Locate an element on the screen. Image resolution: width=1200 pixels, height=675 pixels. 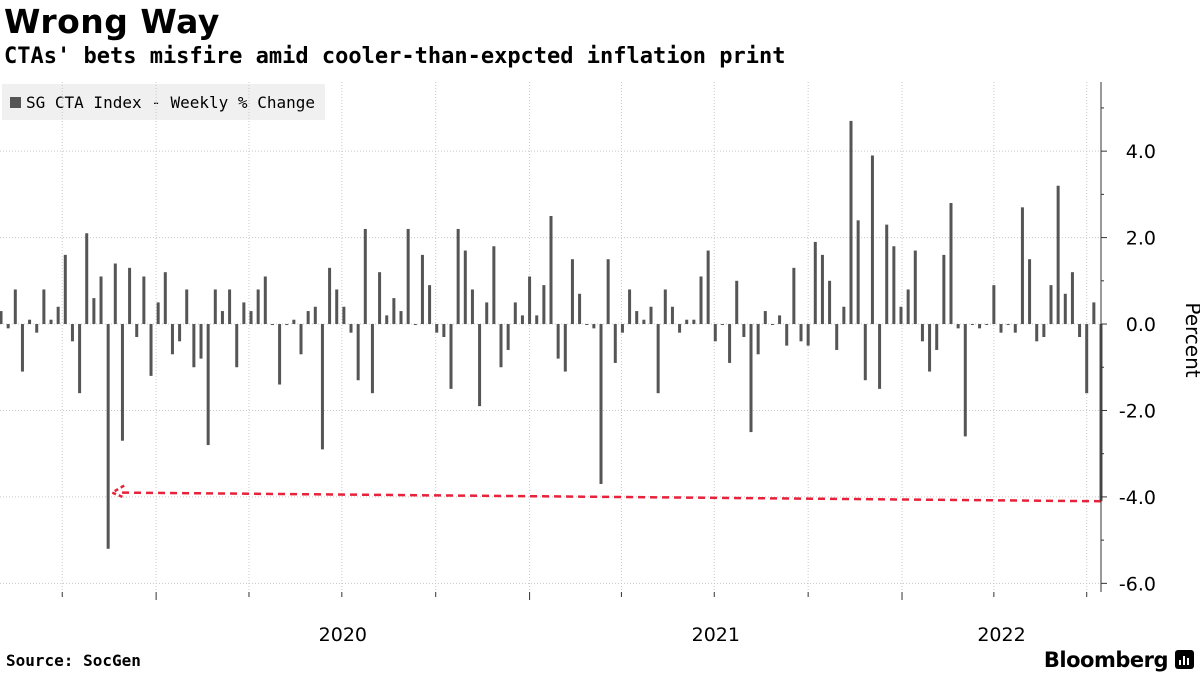
y-axis: 4.0 2.0 0.0 -2.0 -4.0 -6.0 is located at coordinates (1128, 338).